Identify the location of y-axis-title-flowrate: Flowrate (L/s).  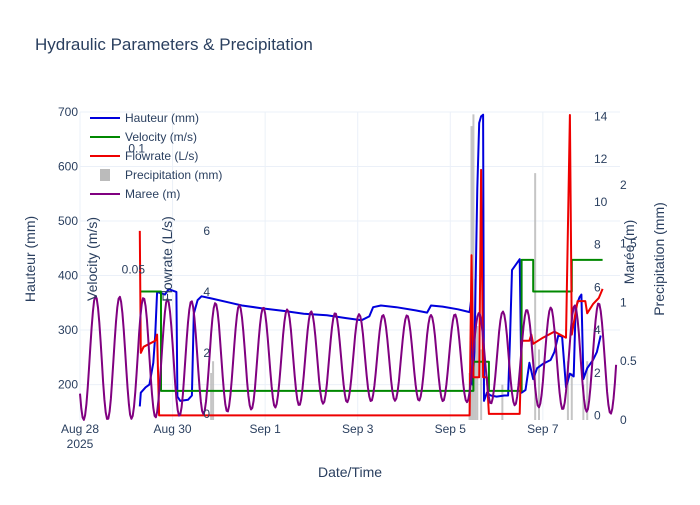
(167, 259).